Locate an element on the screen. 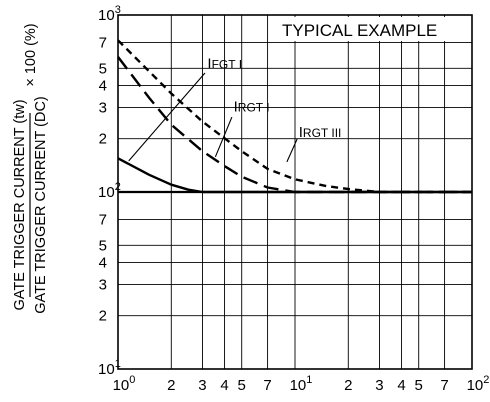 The width and height of the screenshot is (490, 402). y-tick-label-0: 10¹ is located at coordinates (109, 368).